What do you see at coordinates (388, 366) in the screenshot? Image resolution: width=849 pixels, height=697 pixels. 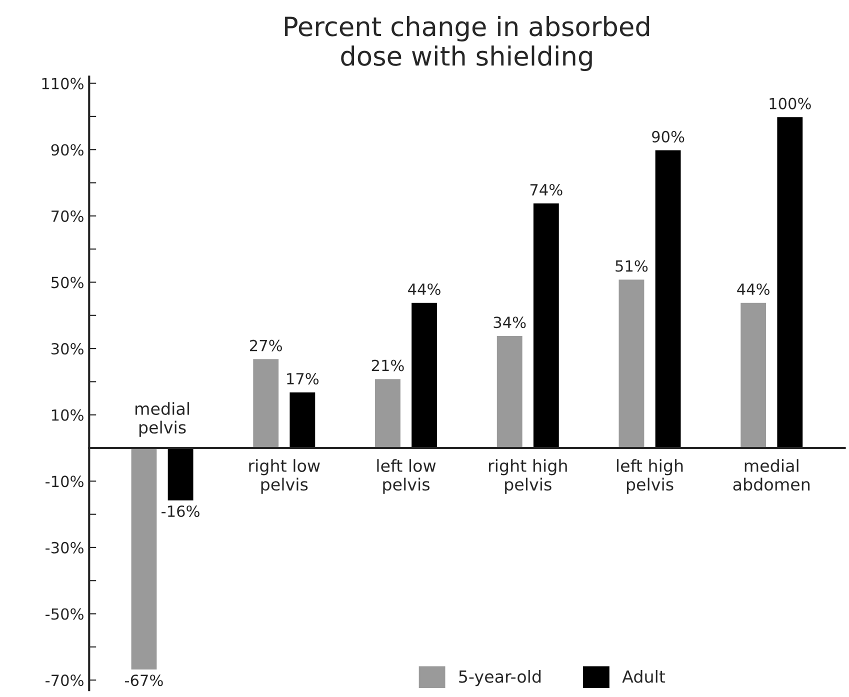 I see `data-label: 21%` at bounding box center [388, 366].